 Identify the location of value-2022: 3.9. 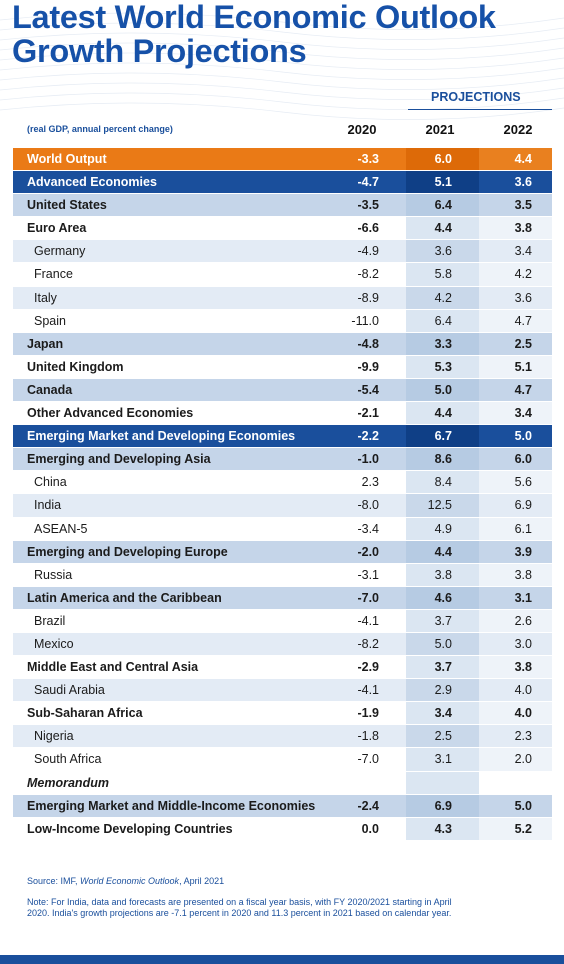
(515, 551).